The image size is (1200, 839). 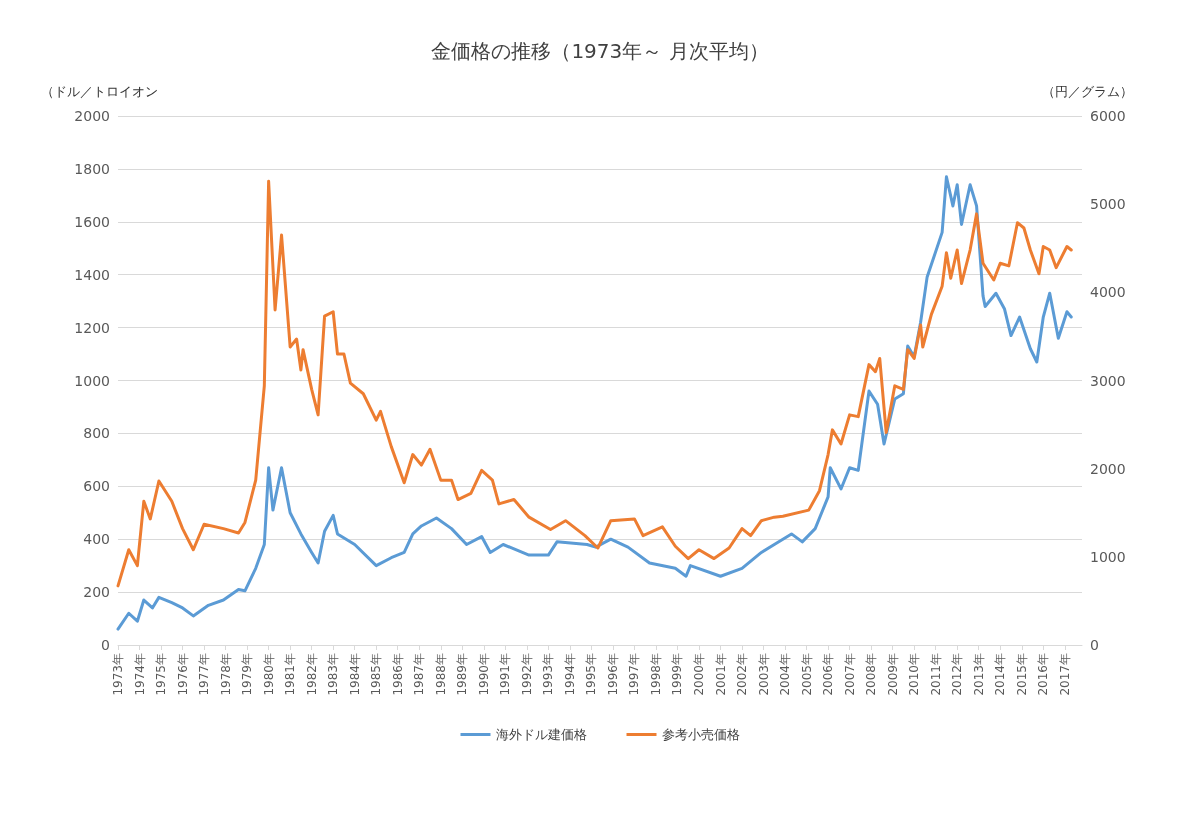 I want to click on y2-tick-label: 4000, so click(x=1108, y=292).